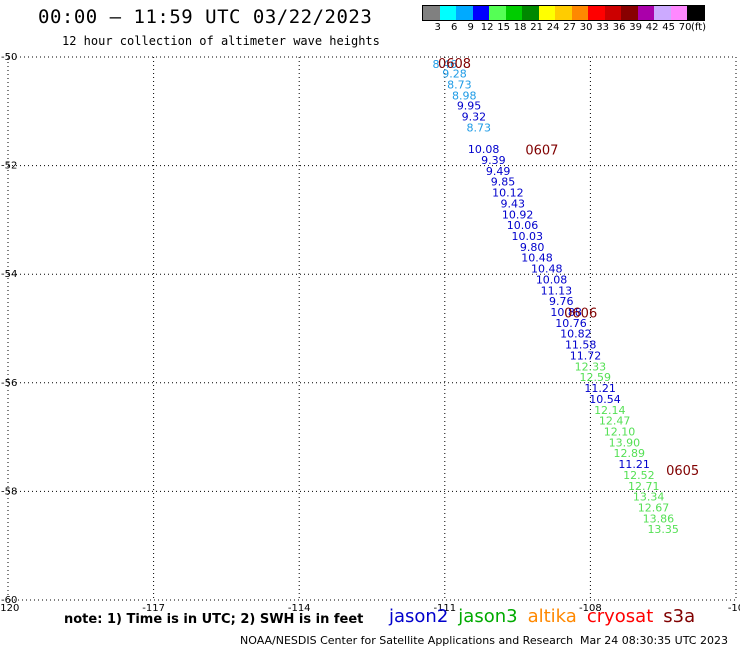  Describe the element at coordinates (629, 453) in the screenshot. I see `swh-value-label: 12.89` at that location.